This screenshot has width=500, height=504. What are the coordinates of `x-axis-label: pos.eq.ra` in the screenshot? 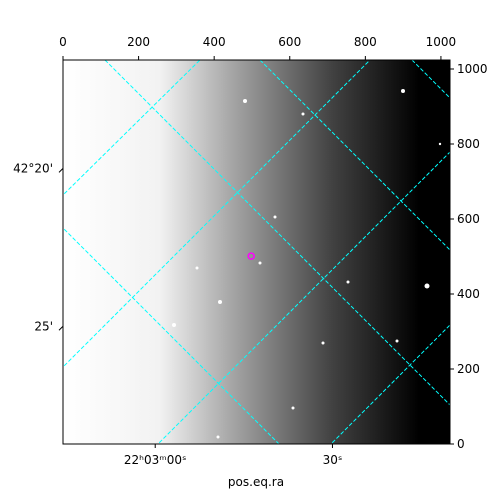 It's located at (256, 482).